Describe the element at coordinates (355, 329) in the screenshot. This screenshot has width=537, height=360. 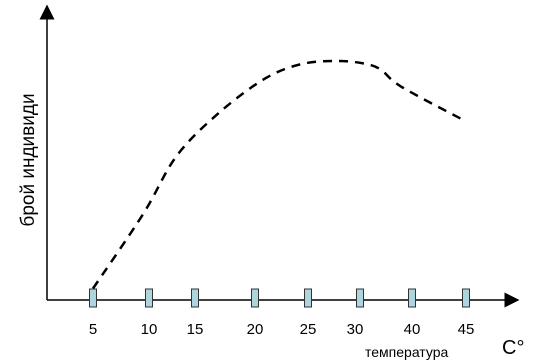
I see `x-tick-label-30: 30` at that location.